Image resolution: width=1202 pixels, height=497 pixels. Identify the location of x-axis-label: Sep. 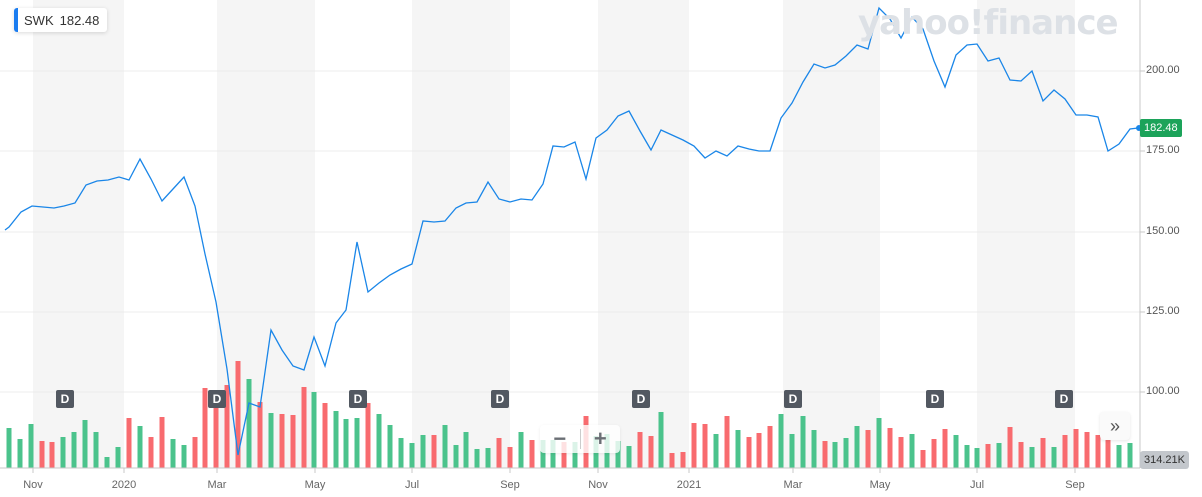
(510, 485).